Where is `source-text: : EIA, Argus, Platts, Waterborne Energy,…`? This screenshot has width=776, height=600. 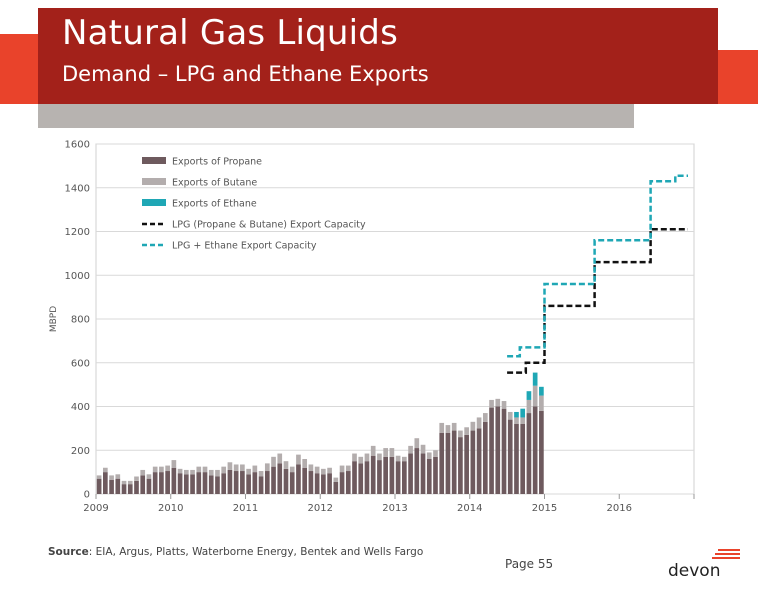
source-text: : EIA, Argus, Platts, Waterborne Energy,… is located at coordinates (256, 552).